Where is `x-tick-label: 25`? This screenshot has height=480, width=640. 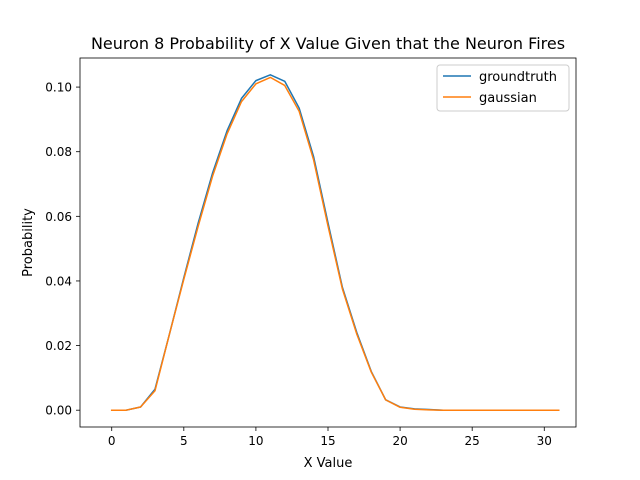
x-tick-label: 25 is located at coordinates (472, 441).